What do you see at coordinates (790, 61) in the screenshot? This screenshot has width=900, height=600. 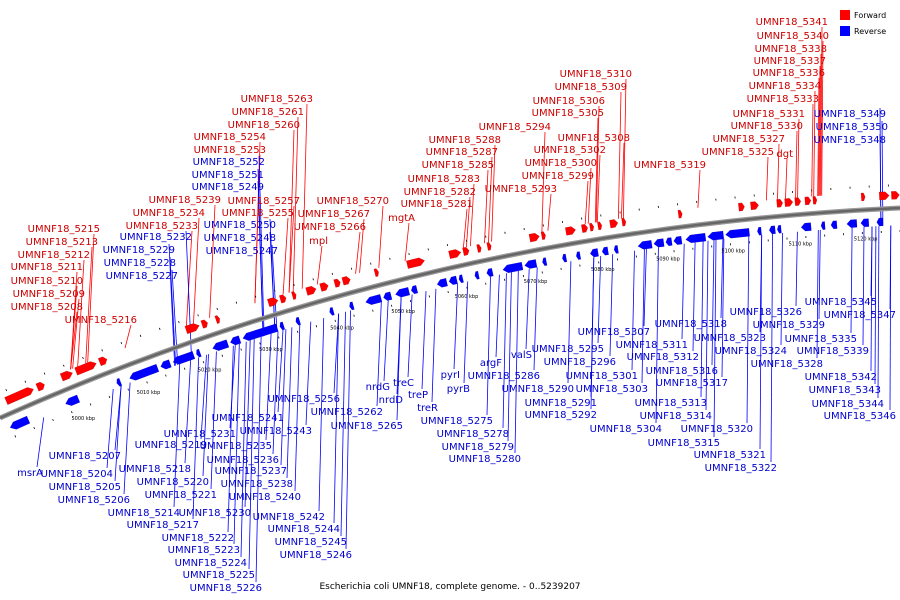 I see `gene-label-umnf18-5337: UMNF18_5337` at bounding box center [790, 61].